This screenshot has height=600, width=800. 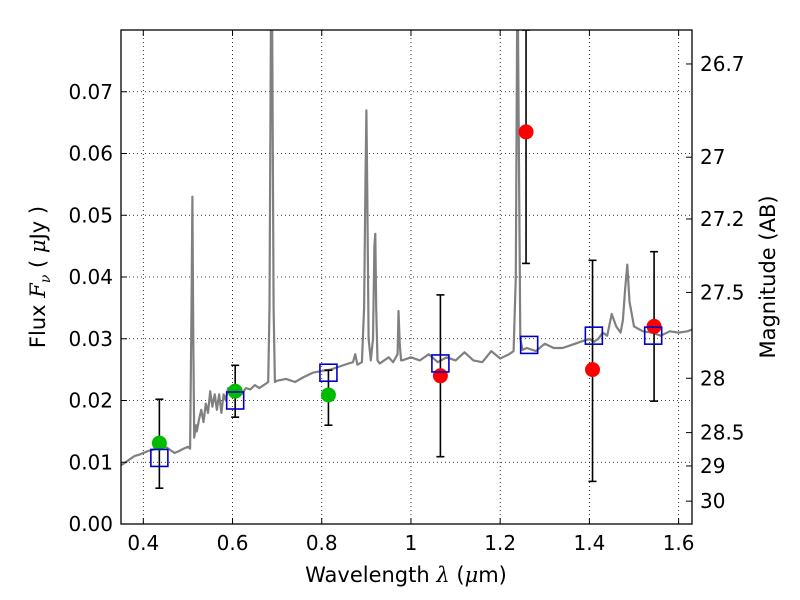 I want to click on x-tick-label: 1, so click(x=411, y=543).